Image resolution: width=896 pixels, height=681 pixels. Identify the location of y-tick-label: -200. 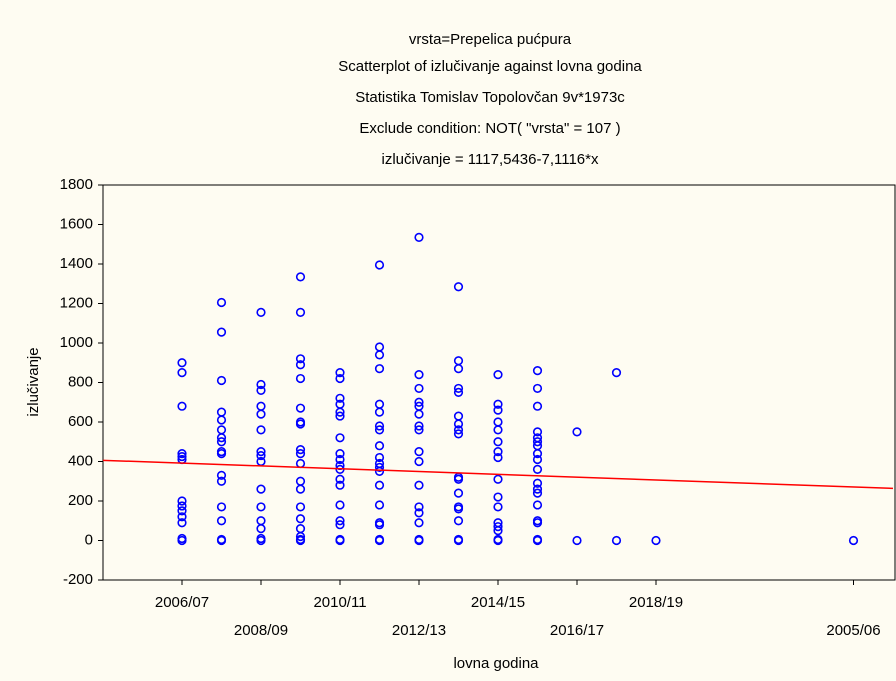
(78, 579).